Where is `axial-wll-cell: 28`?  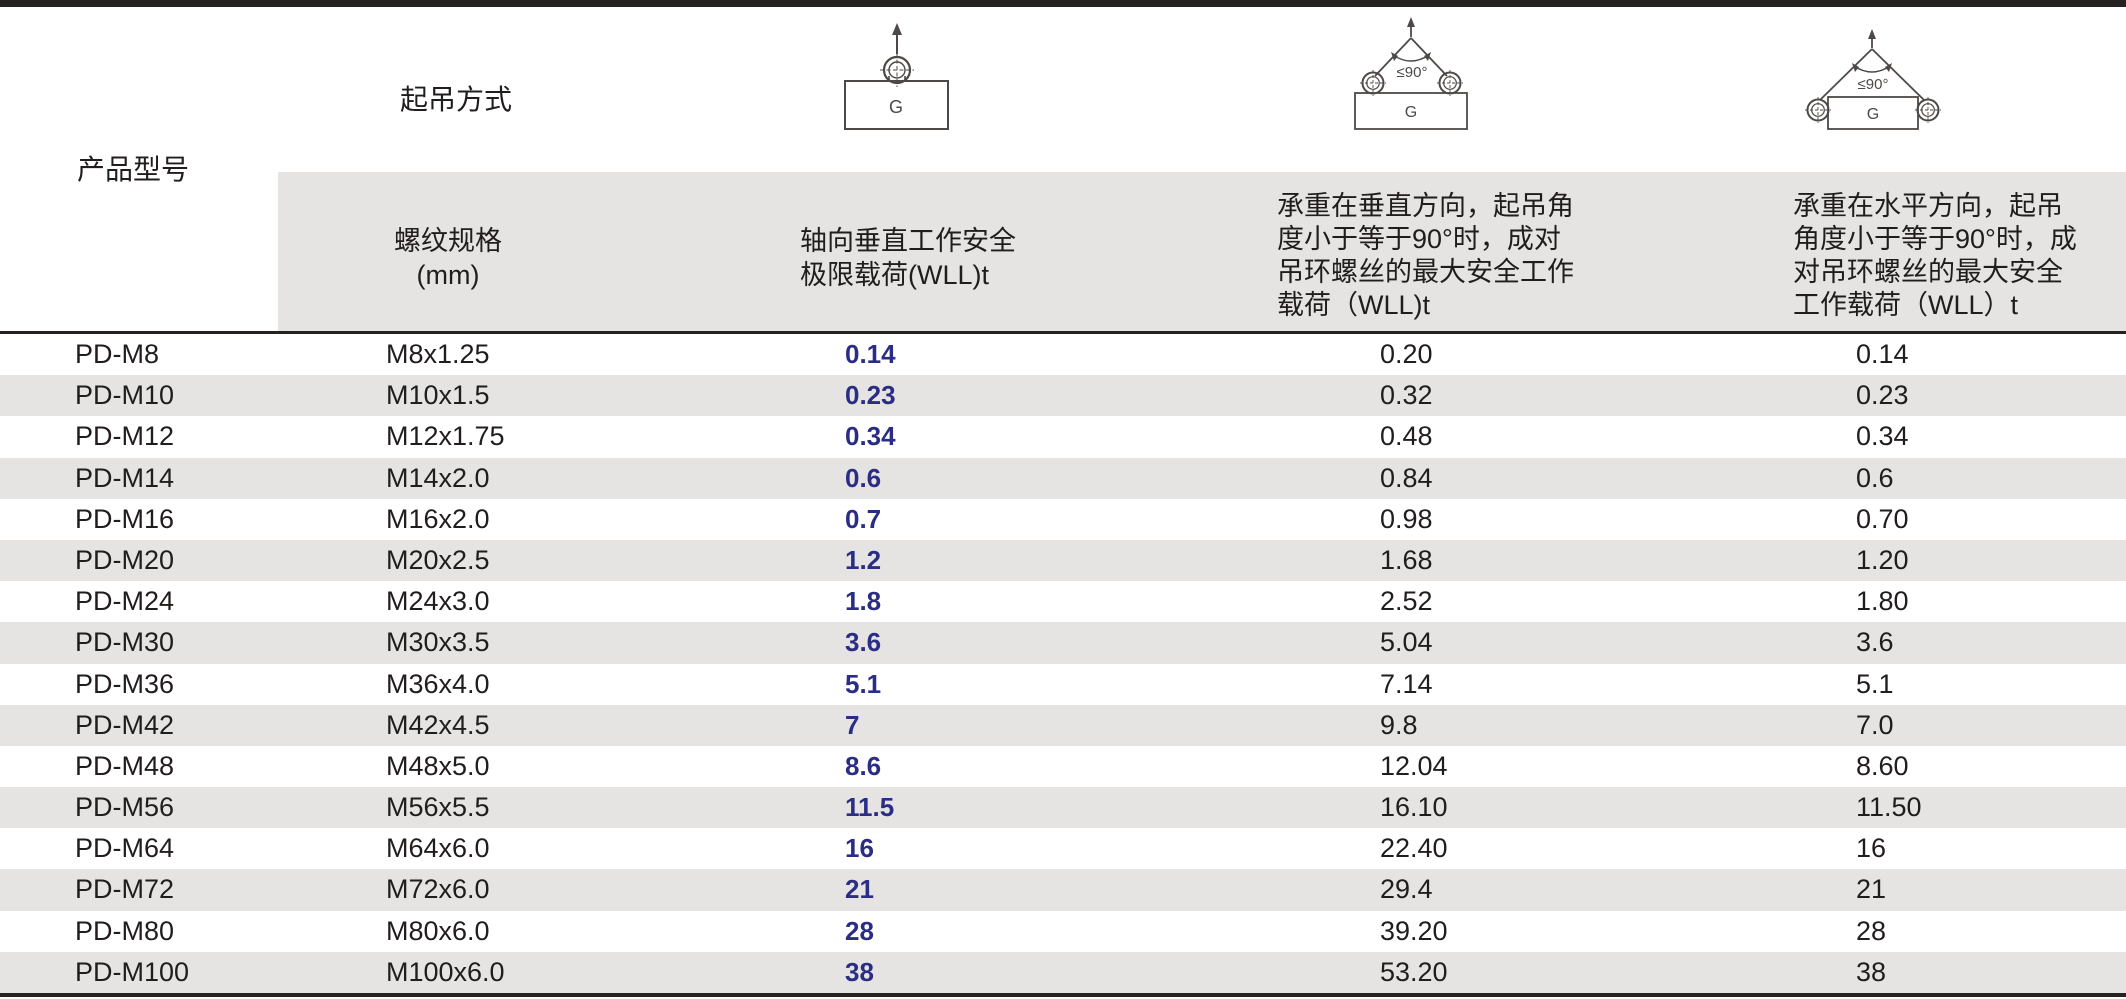
axial-wll-cell: 28 is located at coordinates (859, 930).